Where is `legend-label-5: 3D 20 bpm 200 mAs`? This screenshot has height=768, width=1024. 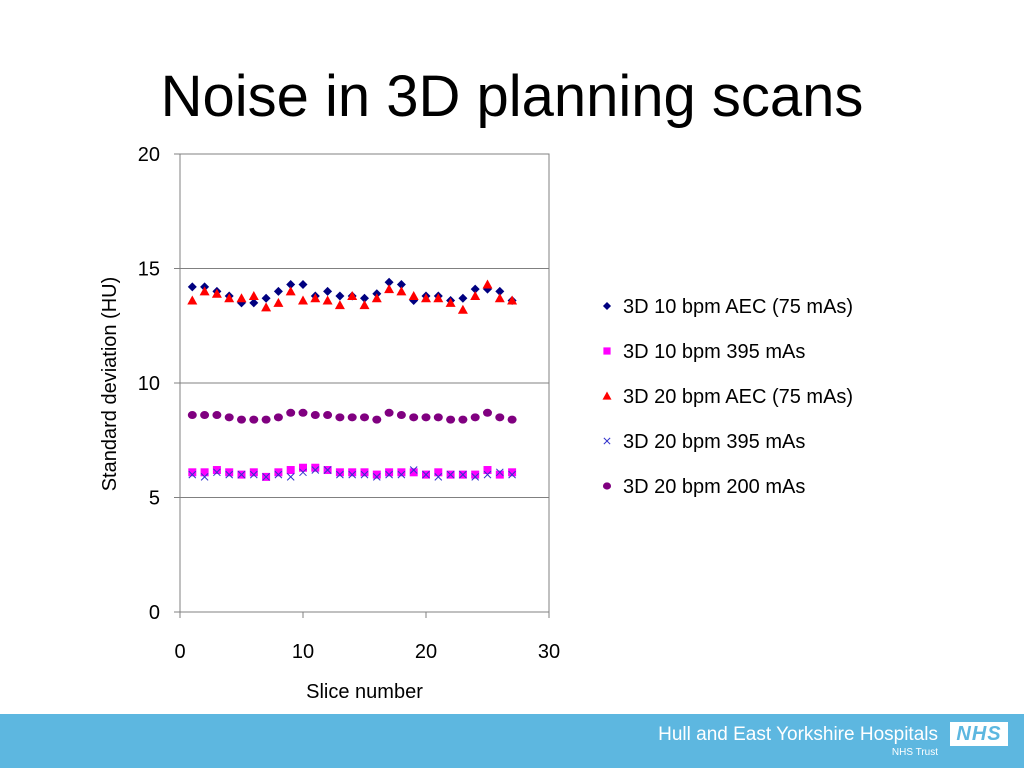 legend-label-5: 3D 20 bpm 200 mAs is located at coordinates (714, 487).